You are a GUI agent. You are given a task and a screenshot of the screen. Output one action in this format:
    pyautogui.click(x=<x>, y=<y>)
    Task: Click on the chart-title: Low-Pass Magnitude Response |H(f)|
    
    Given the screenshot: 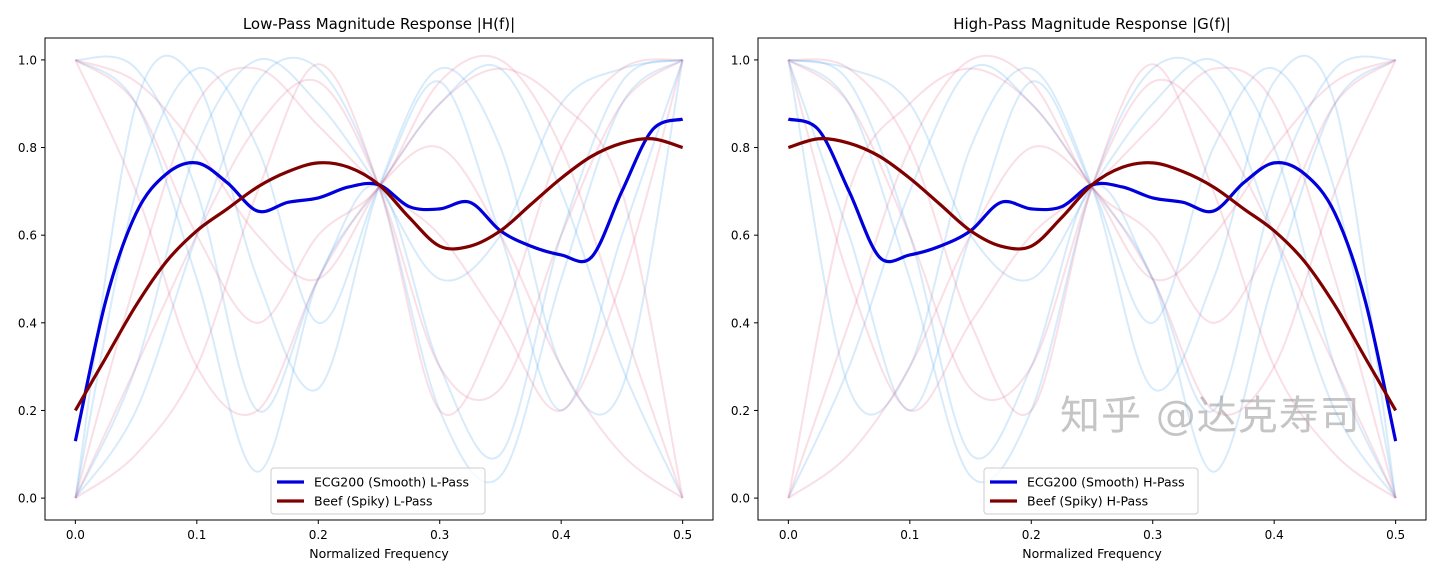 What is the action you would take?
    pyautogui.click(x=379, y=24)
    